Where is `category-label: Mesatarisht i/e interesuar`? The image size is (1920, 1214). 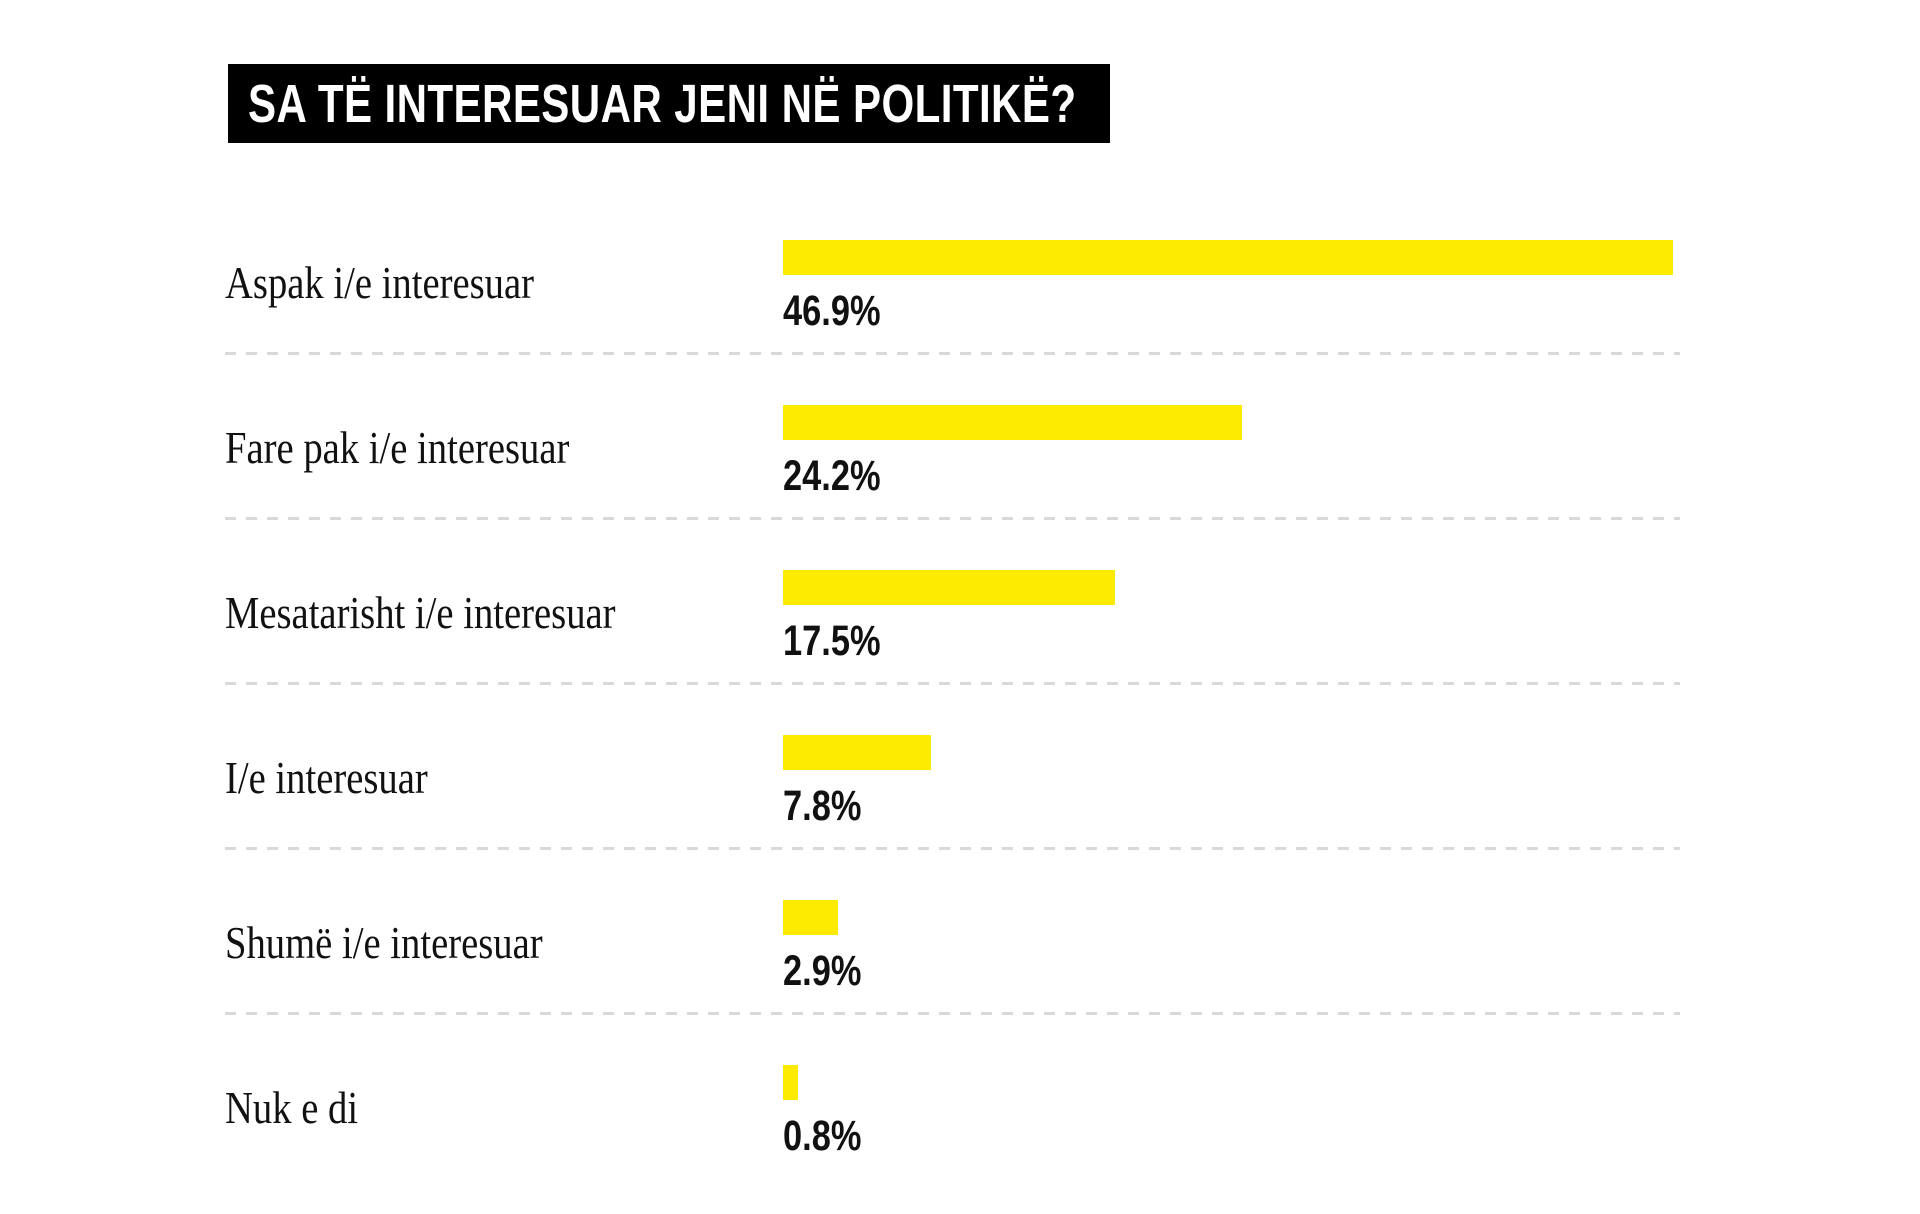
category-label: Mesatarisht i/e interesuar is located at coordinates (420, 612).